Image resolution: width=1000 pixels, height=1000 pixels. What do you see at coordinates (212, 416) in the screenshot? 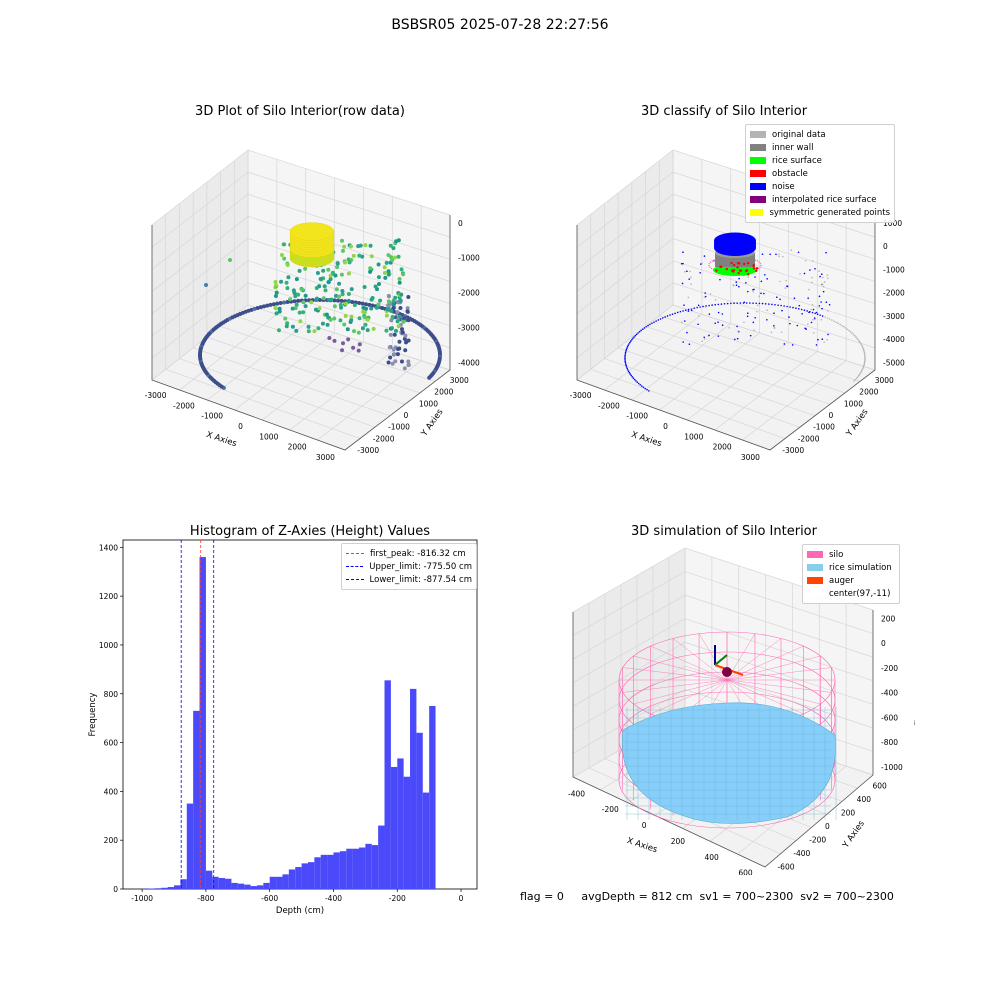
I see `p1-xtick-label: -1000` at bounding box center [212, 416].